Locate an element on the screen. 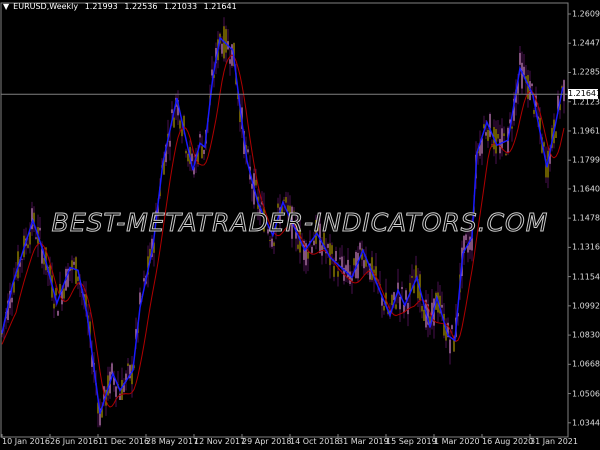  low-value: 1.21033 is located at coordinates (180, 6).